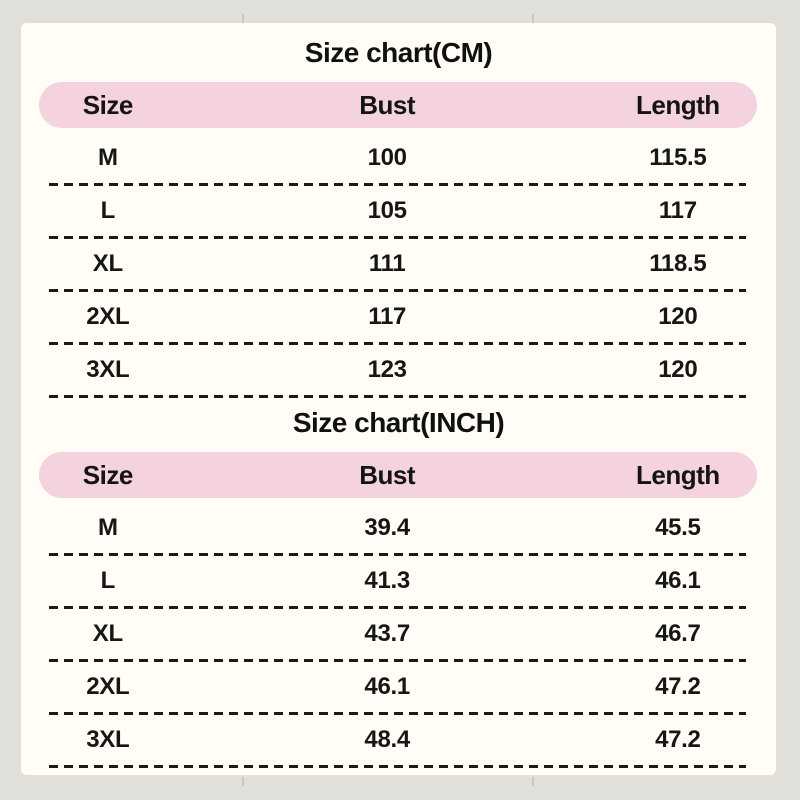  Describe the element at coordinates (398, 52) in the screenshot. I see `table-title-cm: Size chart(CM)` at that location.